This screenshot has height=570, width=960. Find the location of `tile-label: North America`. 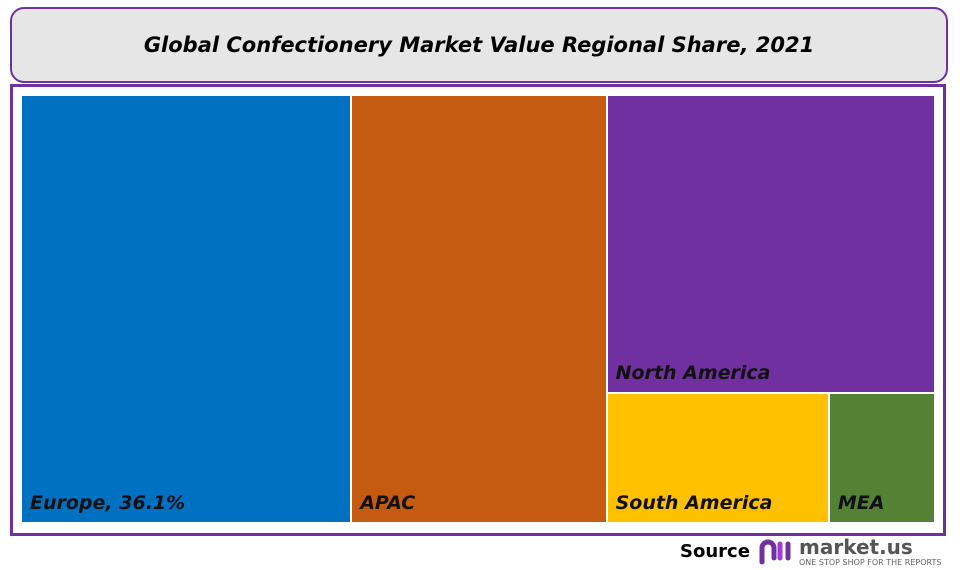

tile-label: North America is located at coordinates (693, 372).